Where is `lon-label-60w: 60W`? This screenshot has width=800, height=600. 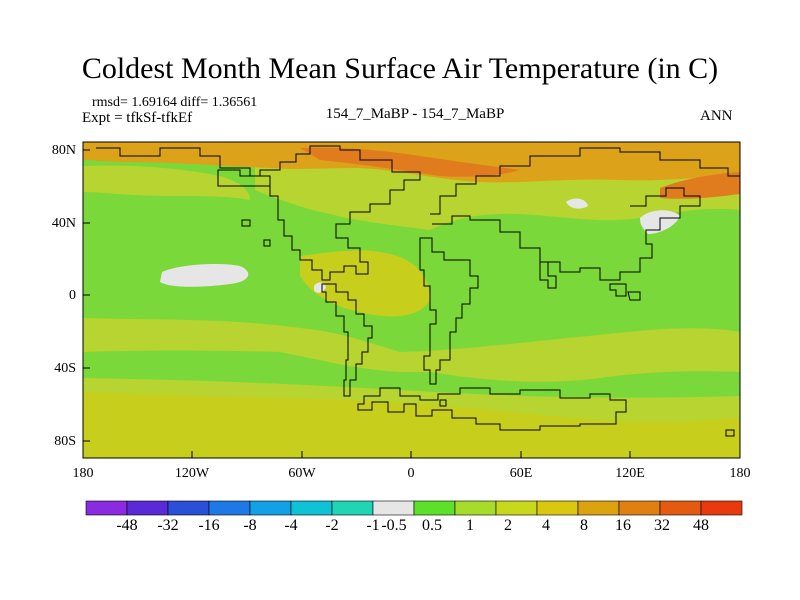
lon-label-60w: 60W is located at coordinates (302, 473).